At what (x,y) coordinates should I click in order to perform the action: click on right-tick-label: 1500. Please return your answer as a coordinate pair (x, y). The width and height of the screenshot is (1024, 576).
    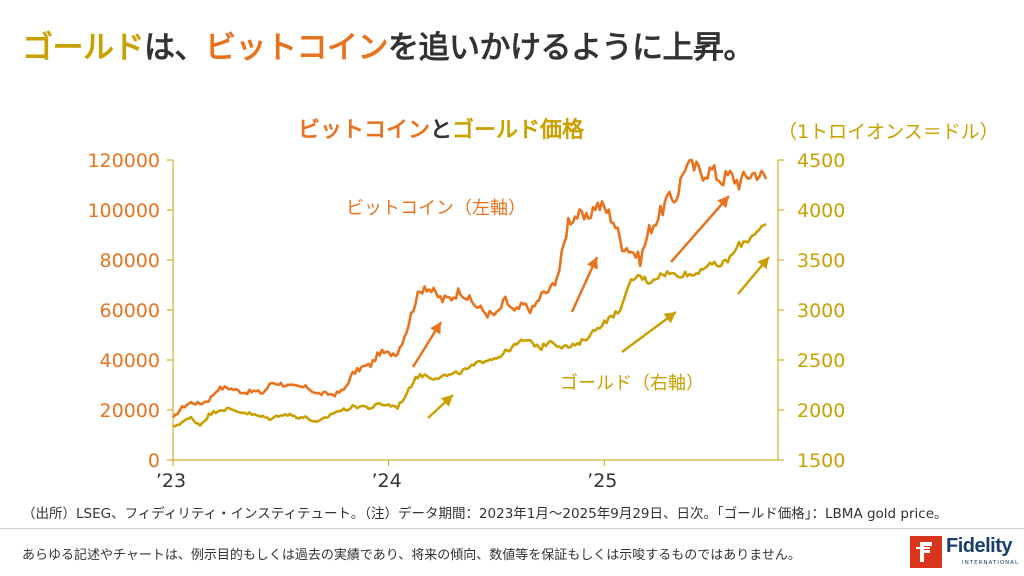
    Looking at the image, I should click on (821, 461).